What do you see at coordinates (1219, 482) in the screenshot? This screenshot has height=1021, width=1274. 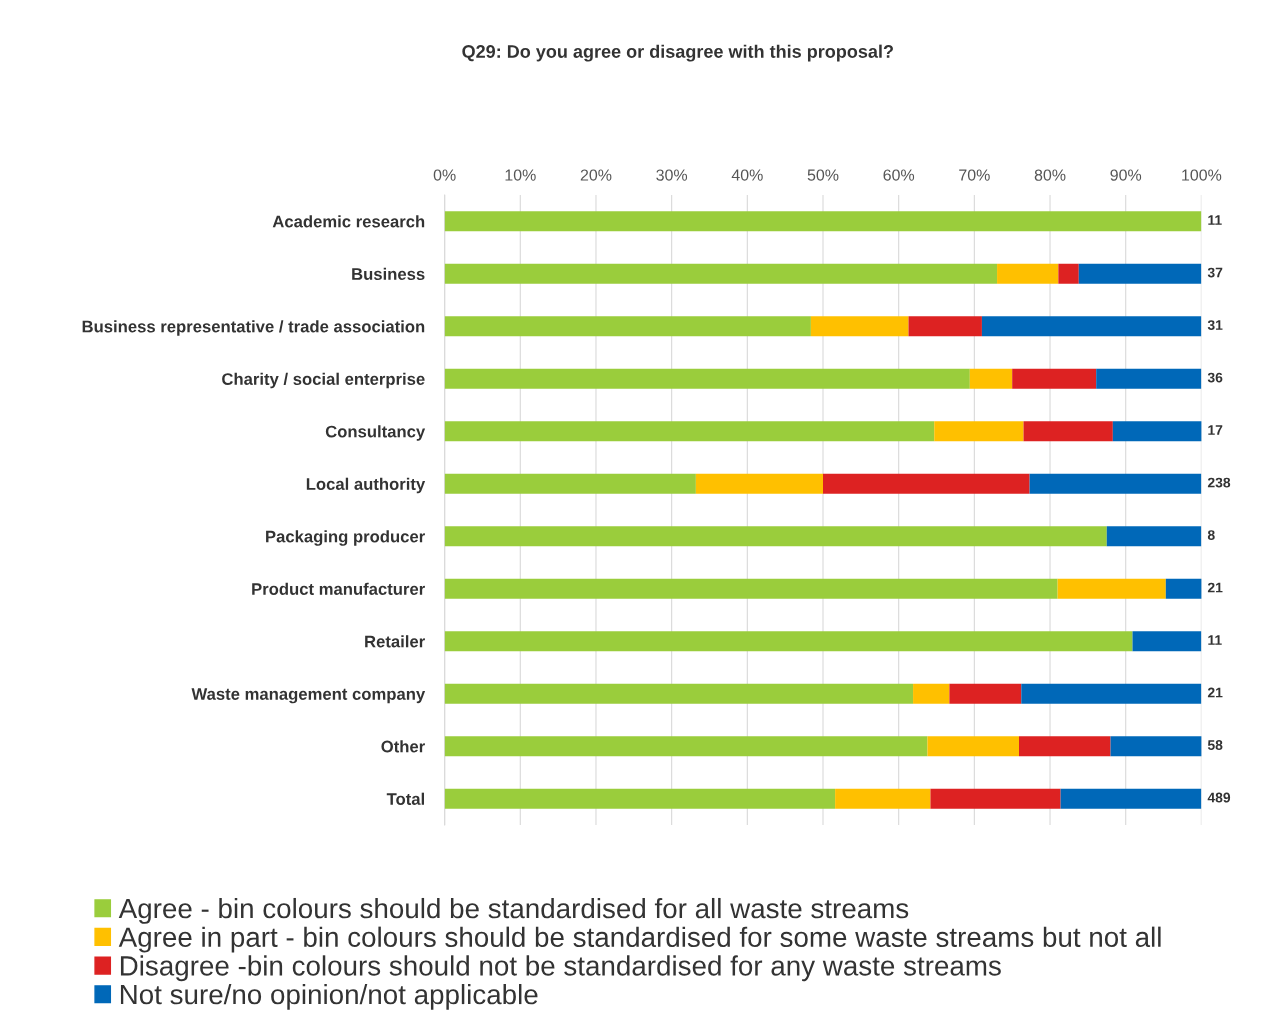 I see `text: 238` at bounding box center [1219, 482].